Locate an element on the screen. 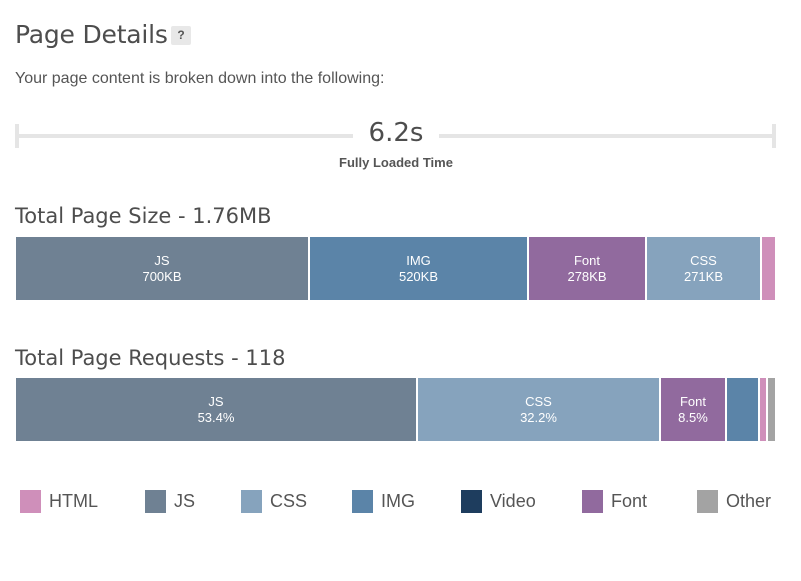 This screenshot has height=581, width=801. content-type-legend: HTML JS CSS IMG Video Font Other is located at coordinates (400, 504).